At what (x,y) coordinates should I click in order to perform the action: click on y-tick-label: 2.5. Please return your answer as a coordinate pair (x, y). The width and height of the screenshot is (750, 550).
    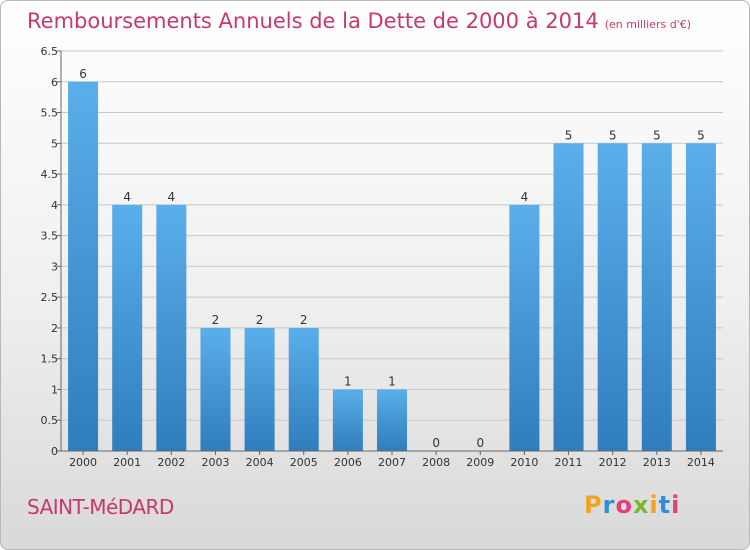
    Looking at the image, I should click on (50, 297).